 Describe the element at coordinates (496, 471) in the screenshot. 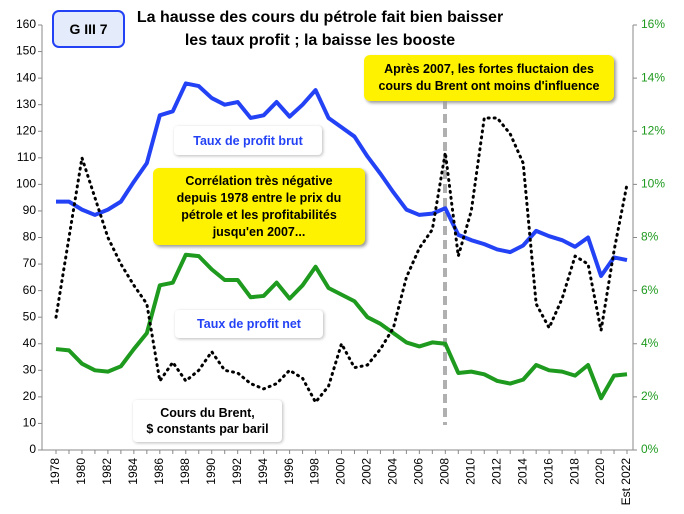

I see `x-tick-label: 2012` at that location.